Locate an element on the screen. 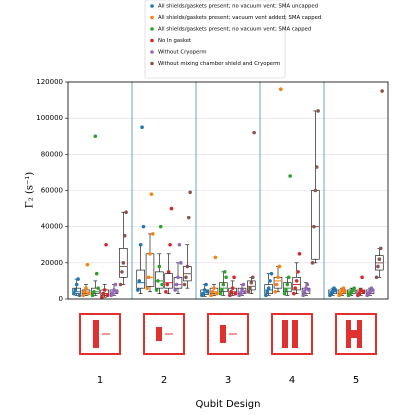 Image resolution: width=415 pixels, height=415 pixels. y-axis-label: Γ₂ (s⁻¹) is located at coordinates (30, 190).